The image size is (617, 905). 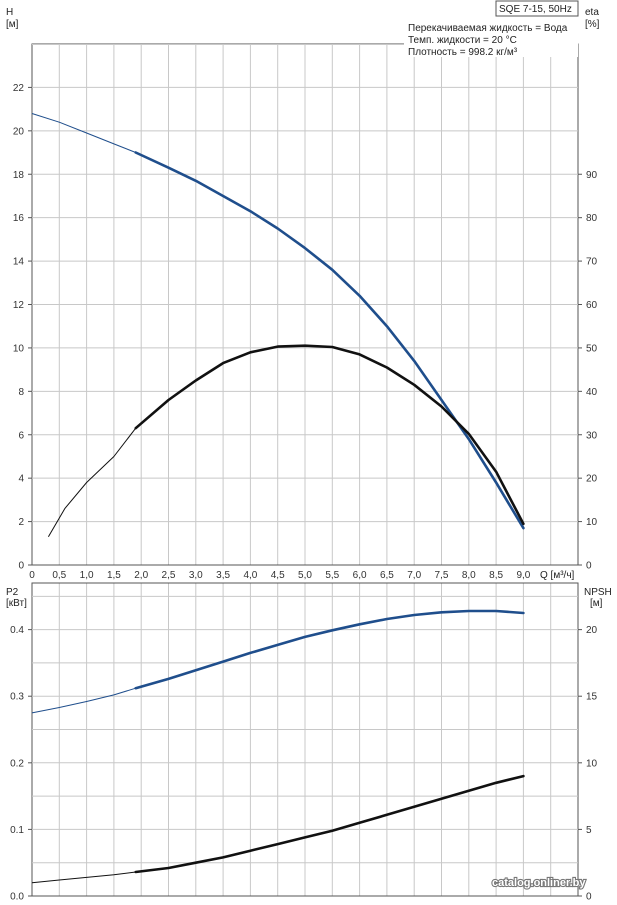 What do you see at coordinates (21, 435) in the screenshot?
I see `h-tick-label: 6` at bounding box center [21, 435].